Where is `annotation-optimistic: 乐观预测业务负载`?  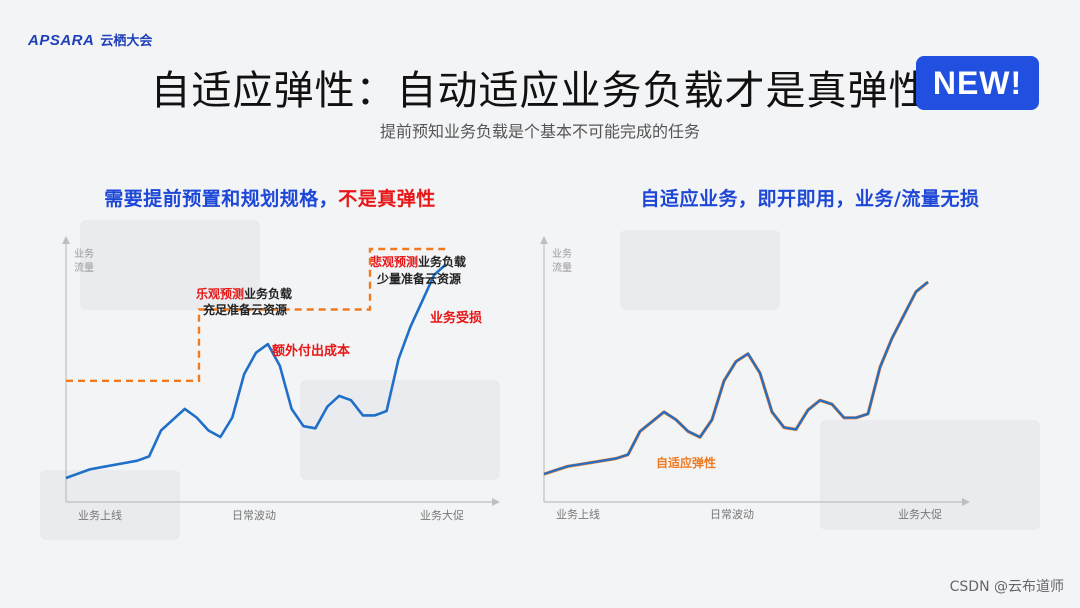
annotation-optimistic: 乐观预测业务负载 is located at coordinates (244, 293).